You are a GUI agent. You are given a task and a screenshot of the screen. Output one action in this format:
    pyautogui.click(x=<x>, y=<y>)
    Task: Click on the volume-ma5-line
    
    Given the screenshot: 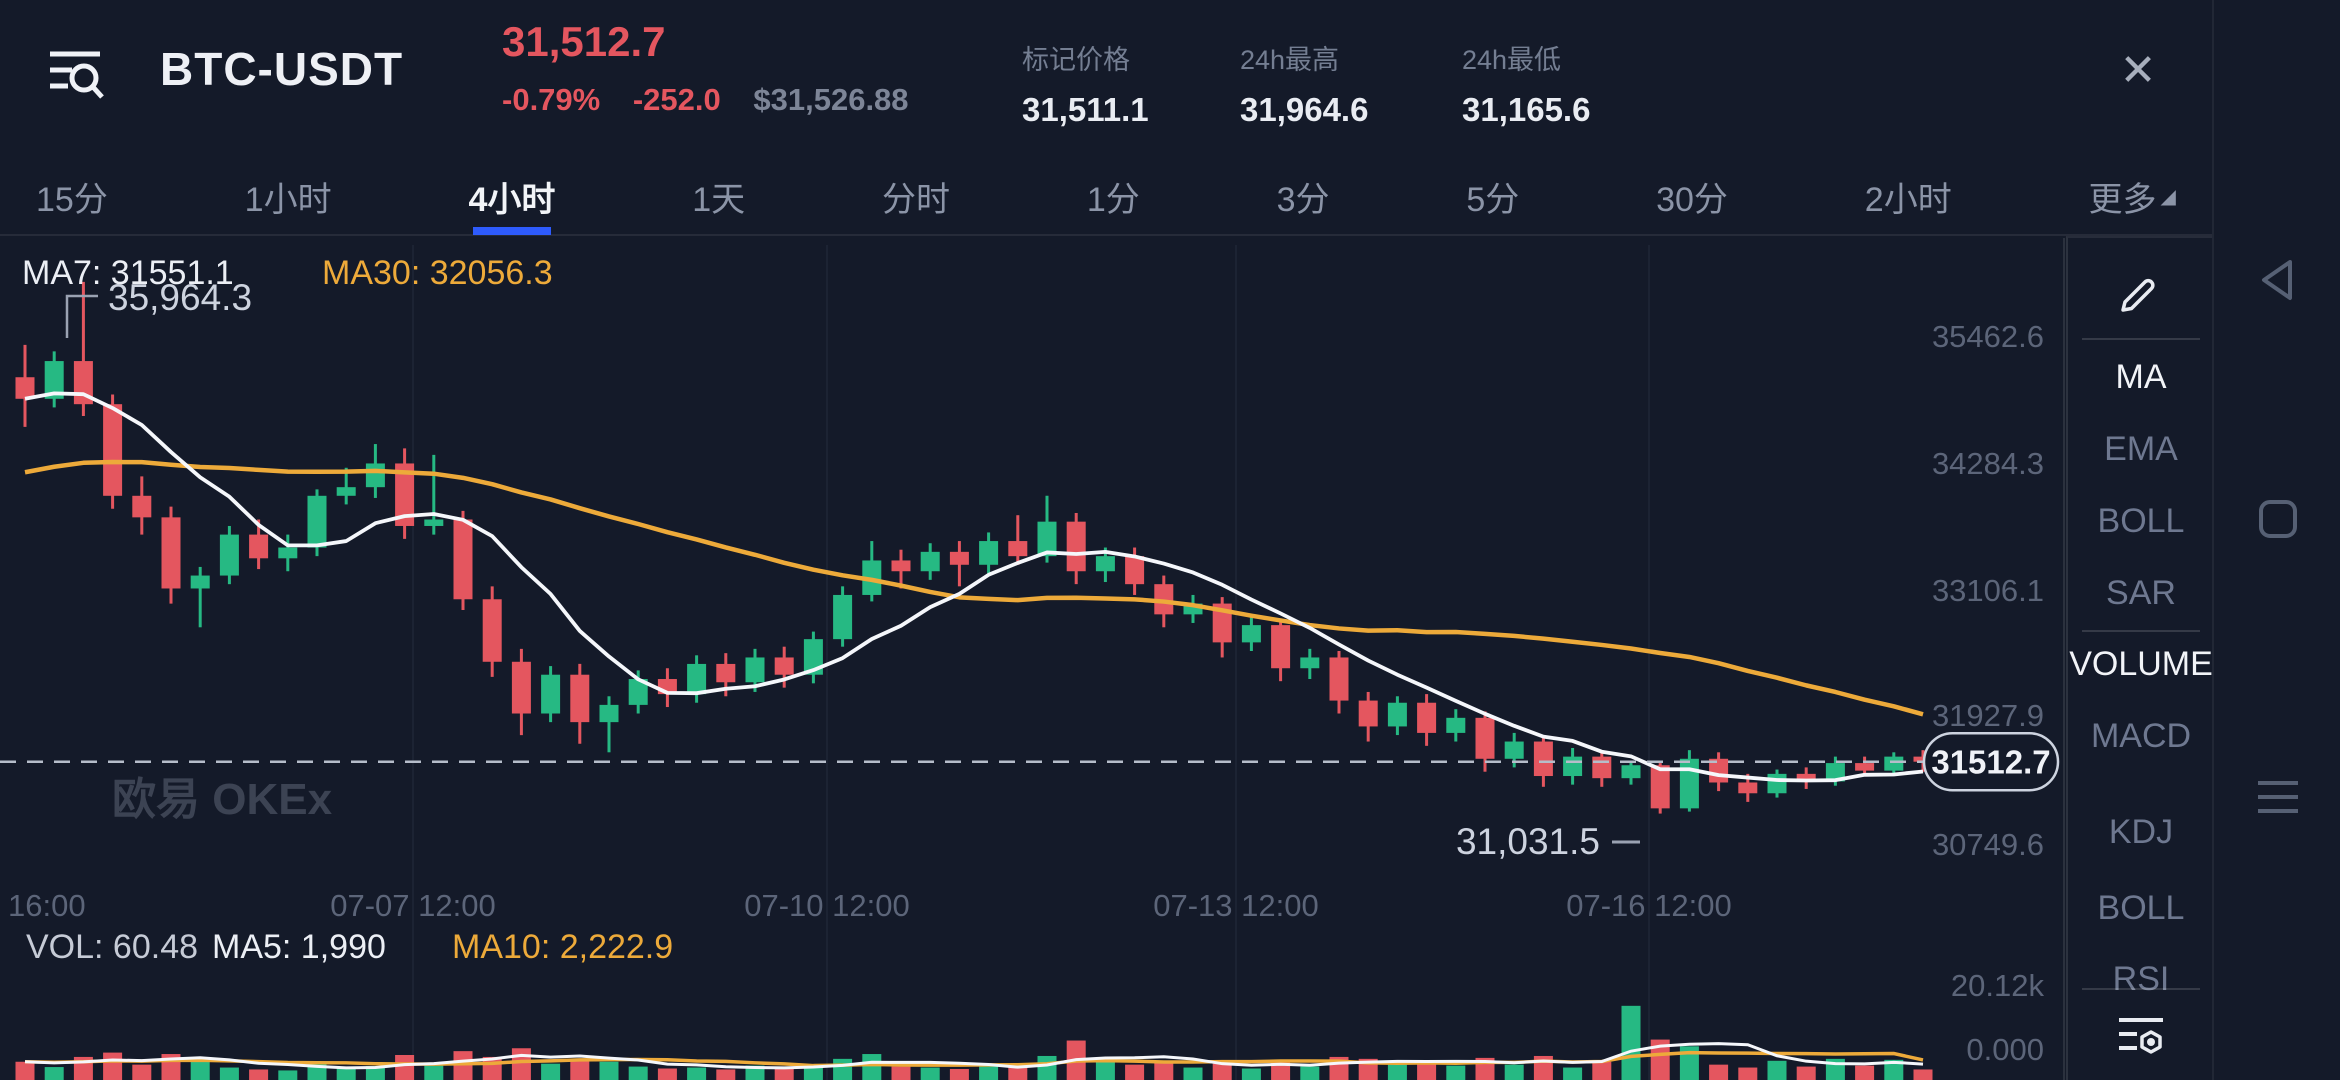 What is the action you would take?
    pyautogui.click(x=974, y=1056)
    